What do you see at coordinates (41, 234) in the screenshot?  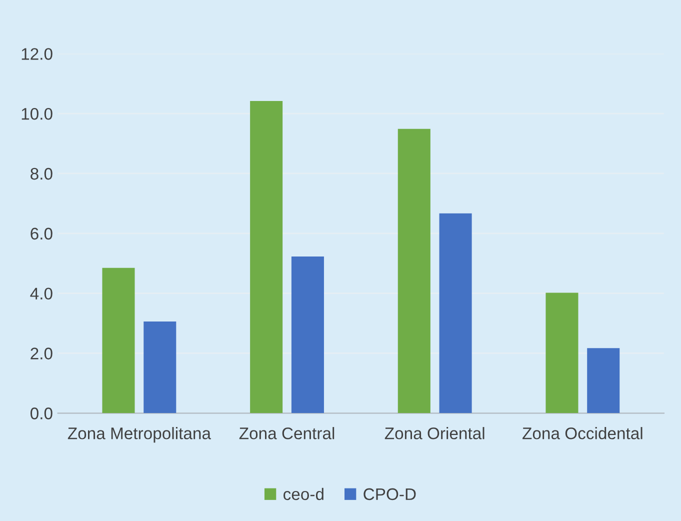 I see `y-tick-label: 6.0` at bounding box center [41, 234].